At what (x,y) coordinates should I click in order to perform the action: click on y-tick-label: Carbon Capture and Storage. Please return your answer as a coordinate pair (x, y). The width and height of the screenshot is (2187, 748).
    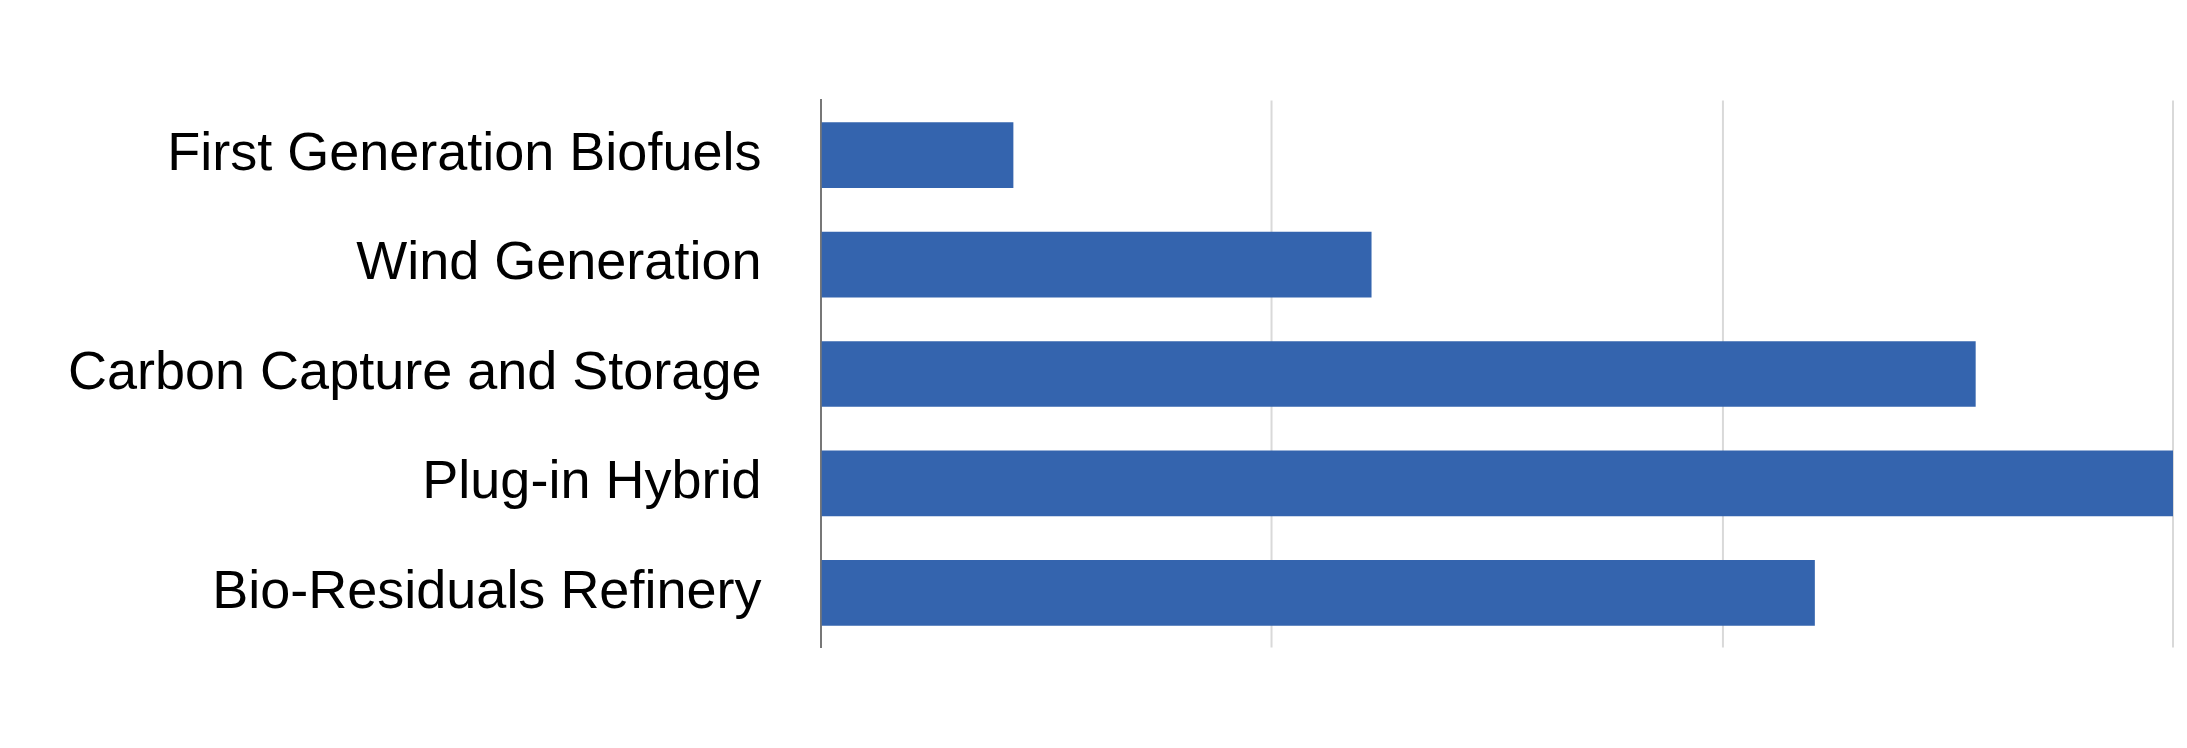
    Looking at the image, I should click on (414, 369).